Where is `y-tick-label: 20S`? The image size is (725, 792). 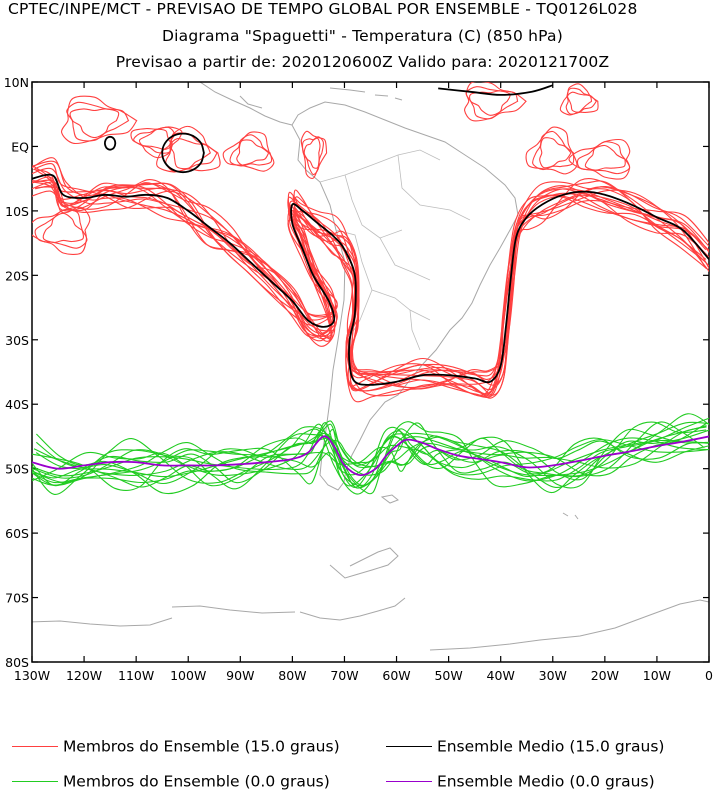
y-tick-label: 20S is located at coordinates (17, 275).